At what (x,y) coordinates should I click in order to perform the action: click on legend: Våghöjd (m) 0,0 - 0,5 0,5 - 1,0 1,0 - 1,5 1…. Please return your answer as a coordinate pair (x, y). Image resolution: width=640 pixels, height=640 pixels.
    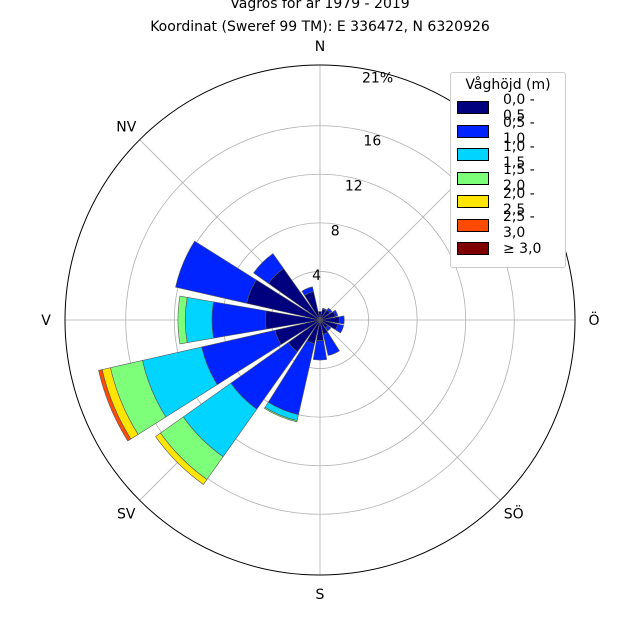
    Looking at the image, I should click on (508, 170).